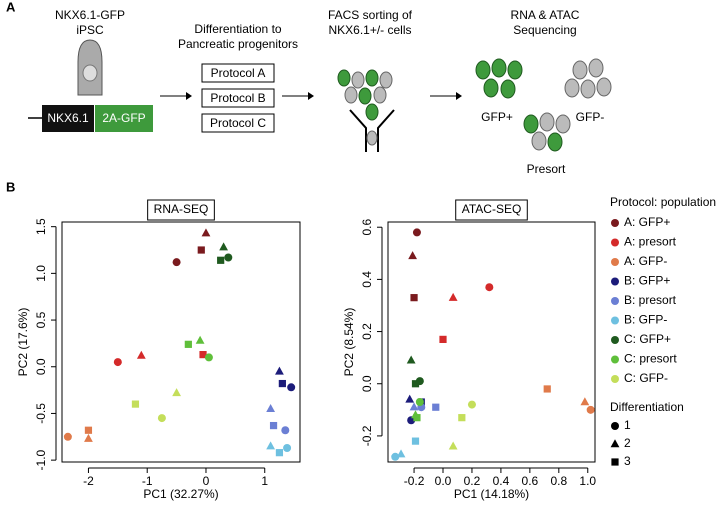  What do you see at coordinates (11, 7) in the screenshot?
I see `panel-label: A` at bounding box center [11, 7].